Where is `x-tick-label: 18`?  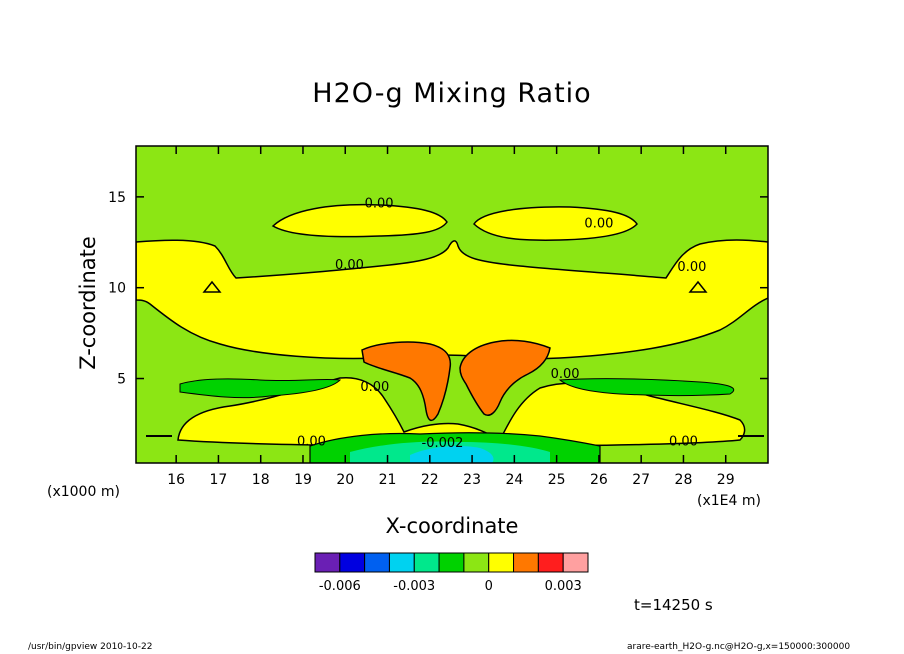 x-tick-label: 18 is located at coordinates (261, 480).